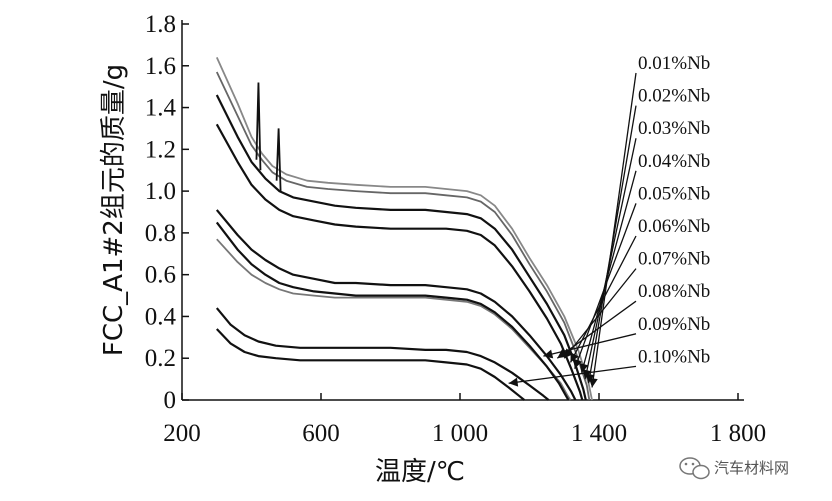 This screenshot has height=501, width=832. I want to click on y-tick-label: 1.2, so click(160, 149).